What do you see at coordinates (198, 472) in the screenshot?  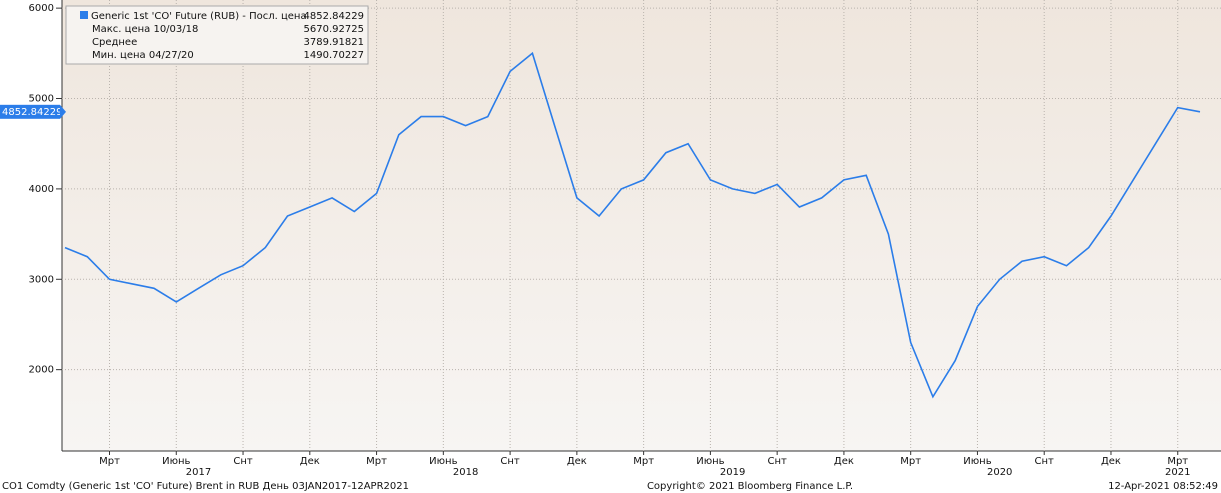 I see `year-label: 2017` at bounding box center [198, 472].